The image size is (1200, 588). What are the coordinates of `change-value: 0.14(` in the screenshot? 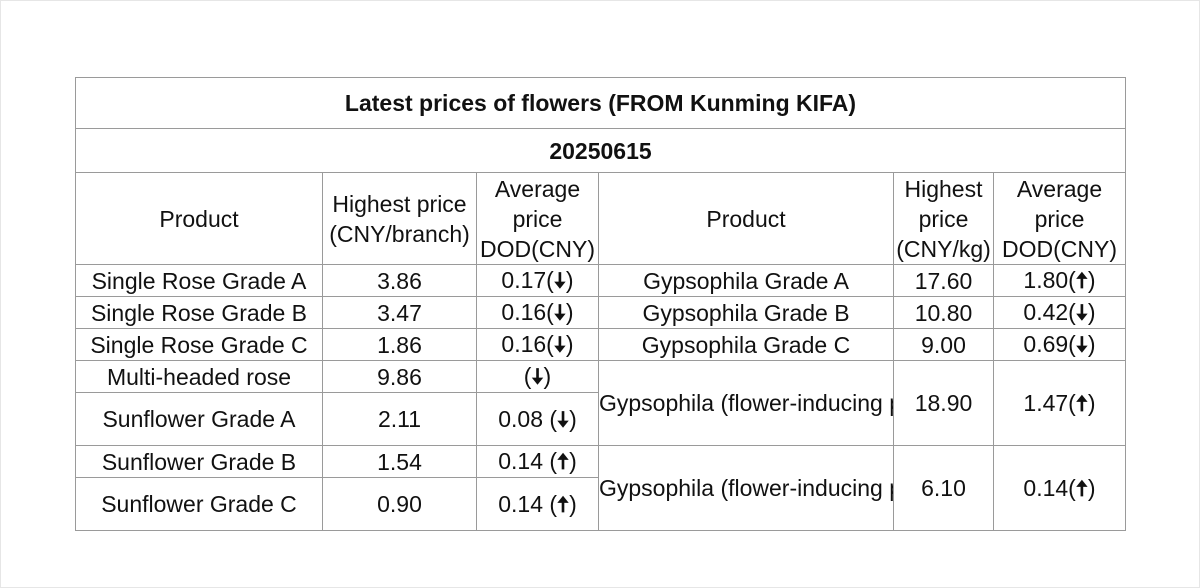 It's located at (1049, 487).